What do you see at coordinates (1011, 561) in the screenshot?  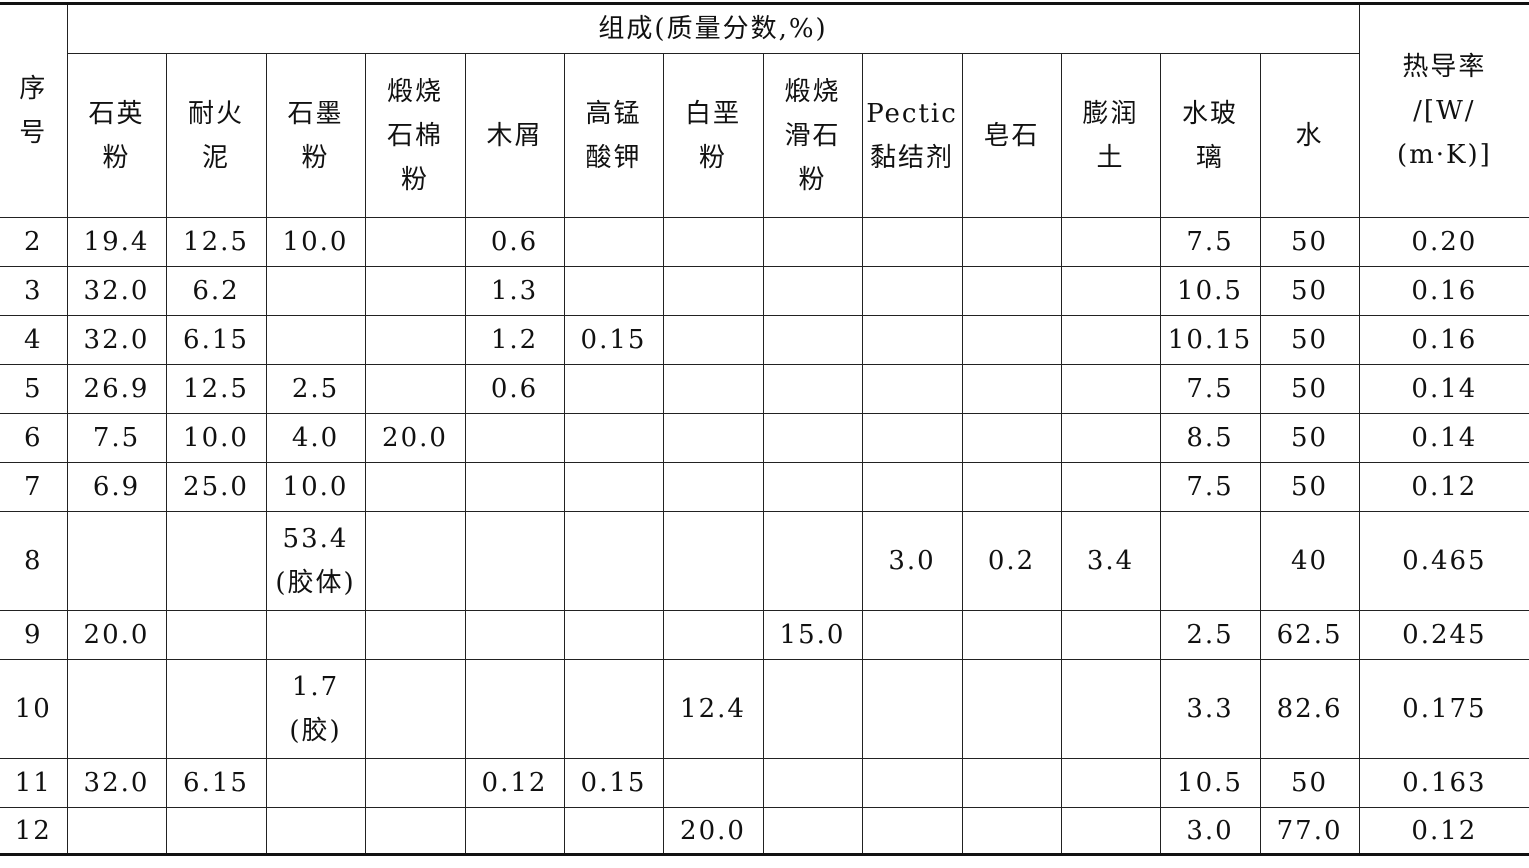 I see `table-cell: 0.2` at bounding box center [1011, 561].